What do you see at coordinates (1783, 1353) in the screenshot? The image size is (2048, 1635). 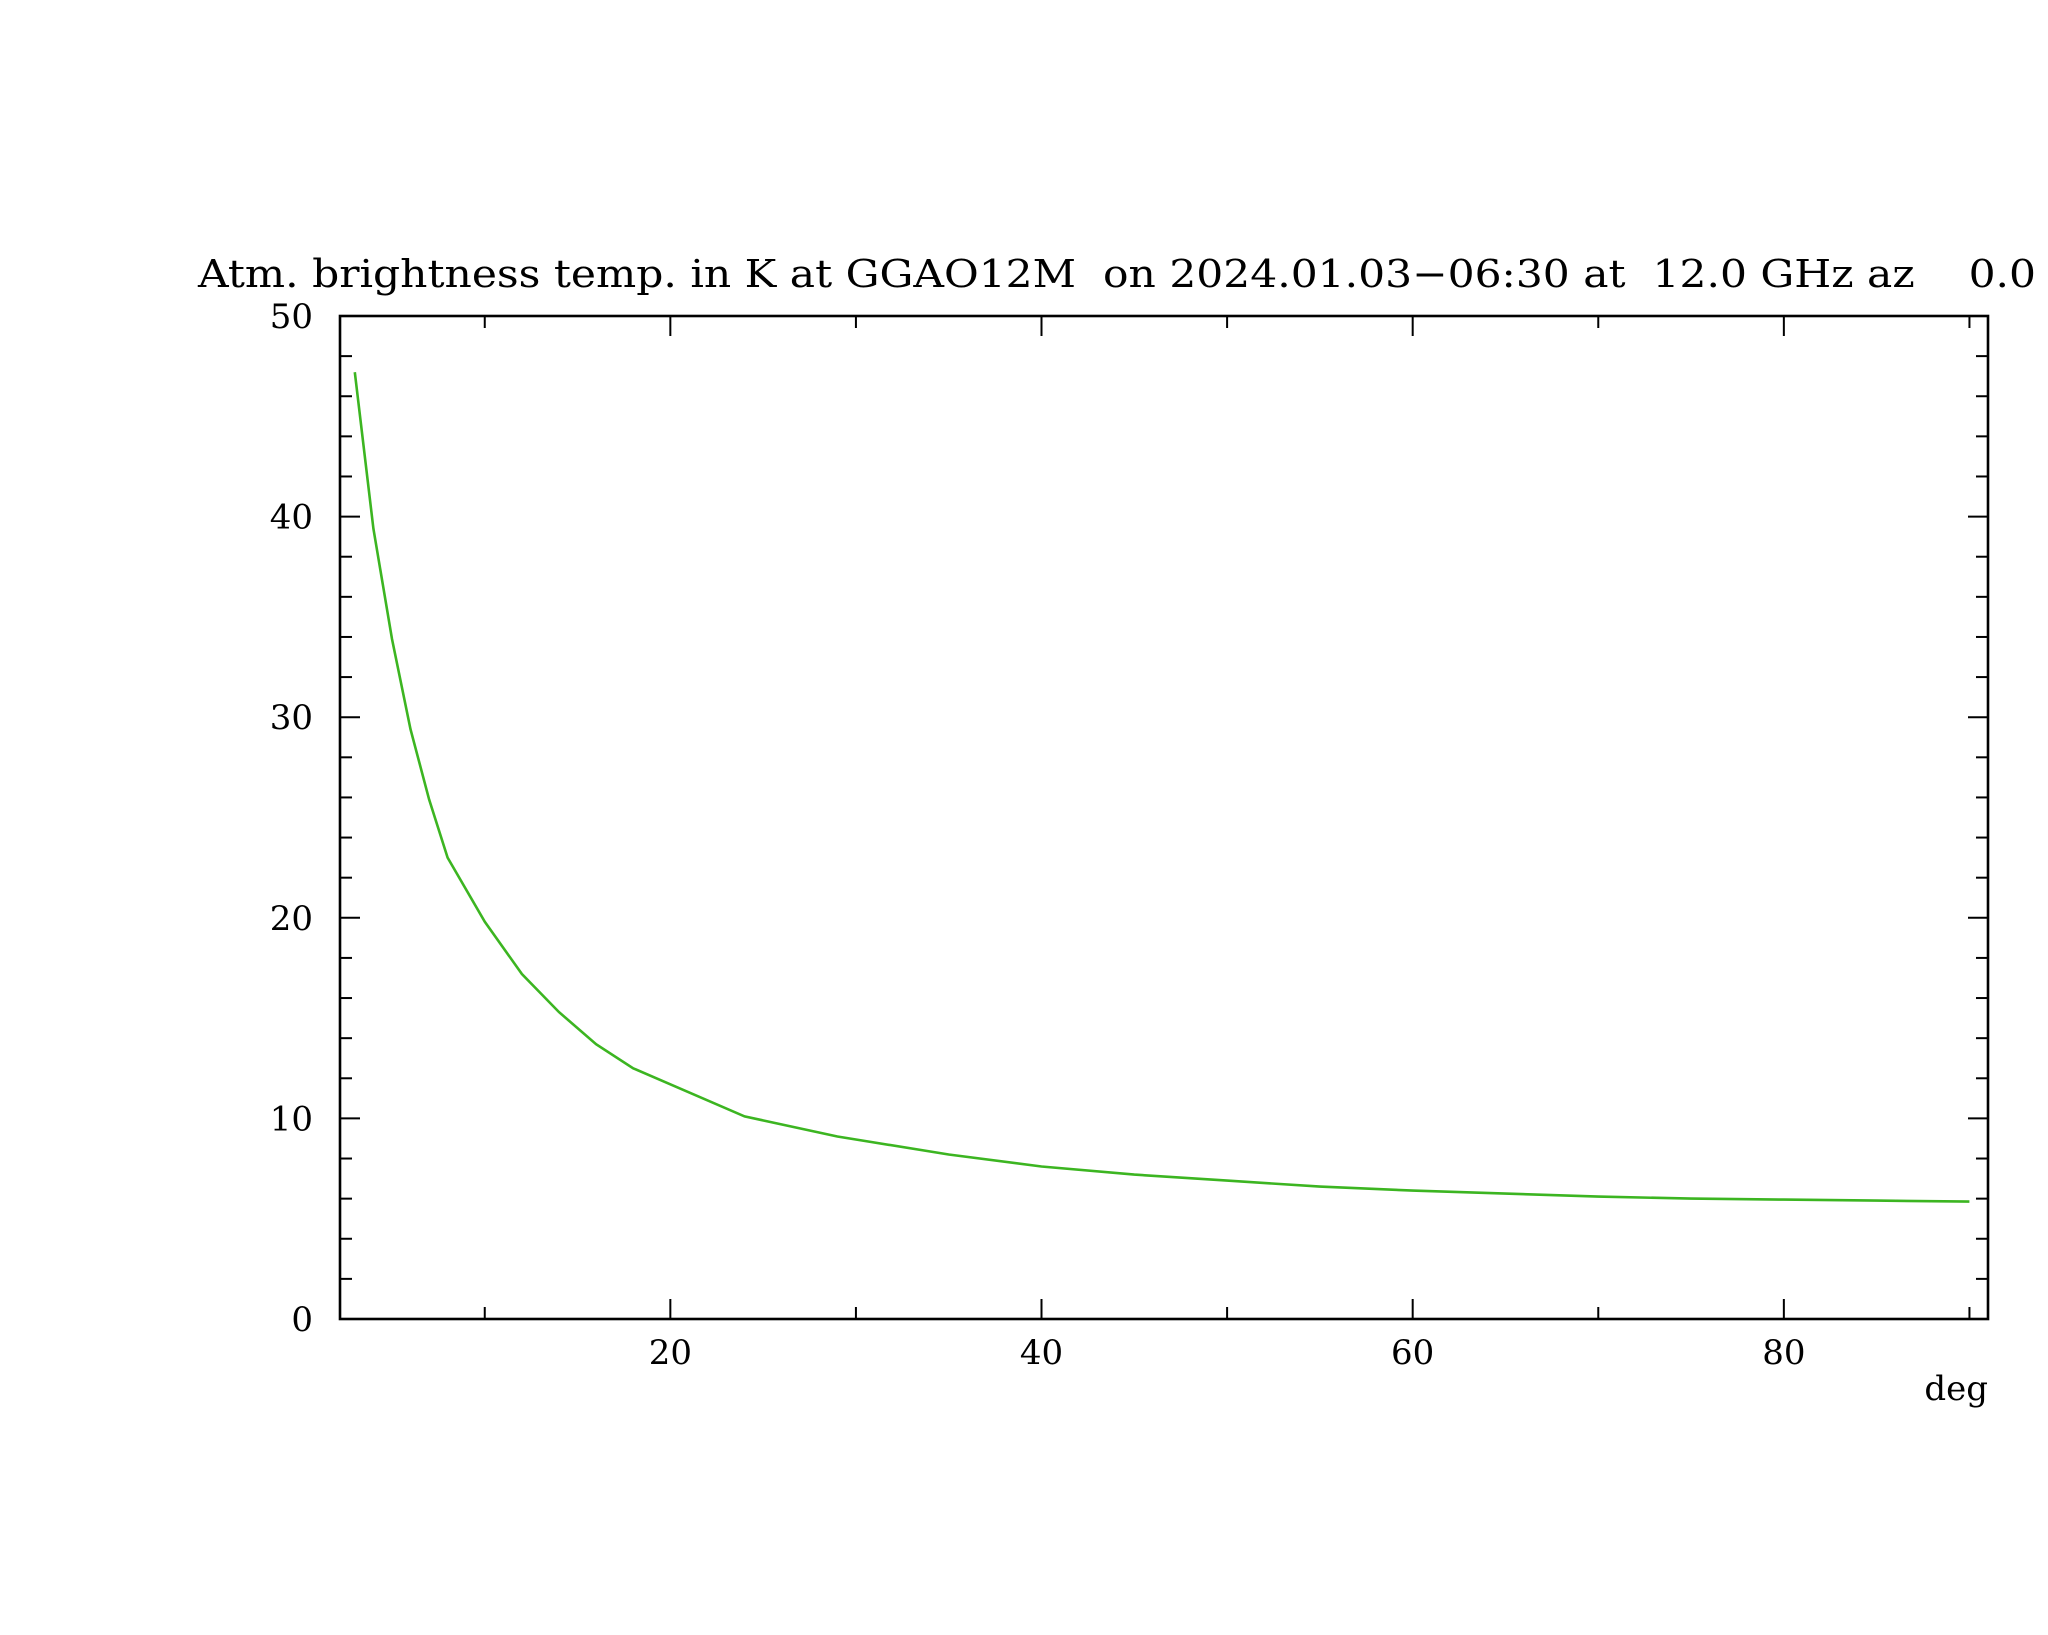 I see `x-tick-label: 80` at bounding box center [1783, 1353].